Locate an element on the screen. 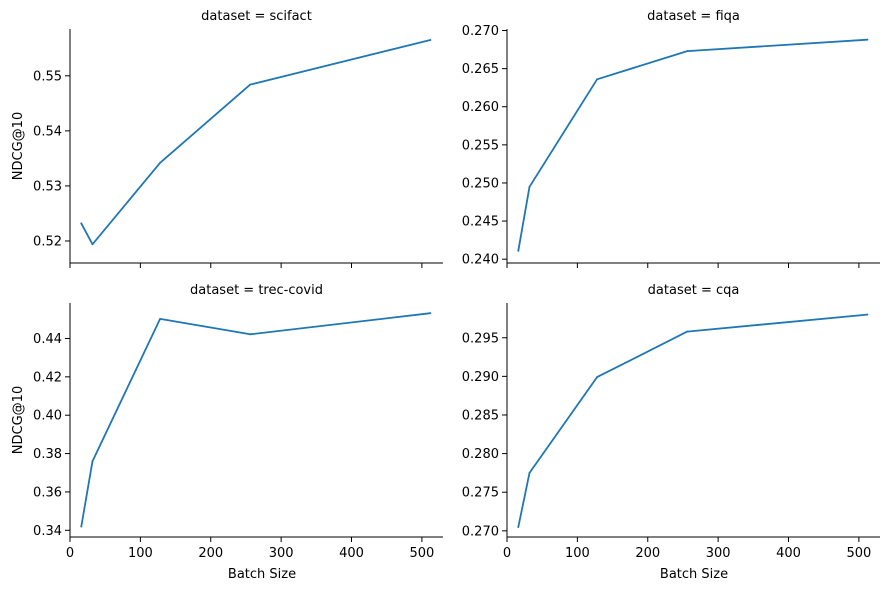 Image resolution: width=889 pixels, height=590 pixels. panel-title: dataset = cqa is located at coordinates (694, 290).